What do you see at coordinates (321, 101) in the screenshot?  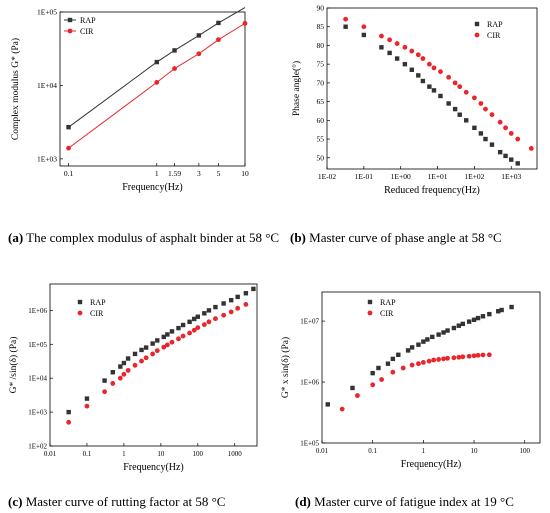 I see `y-tick-label: 65` at bounding box center [321, 101].